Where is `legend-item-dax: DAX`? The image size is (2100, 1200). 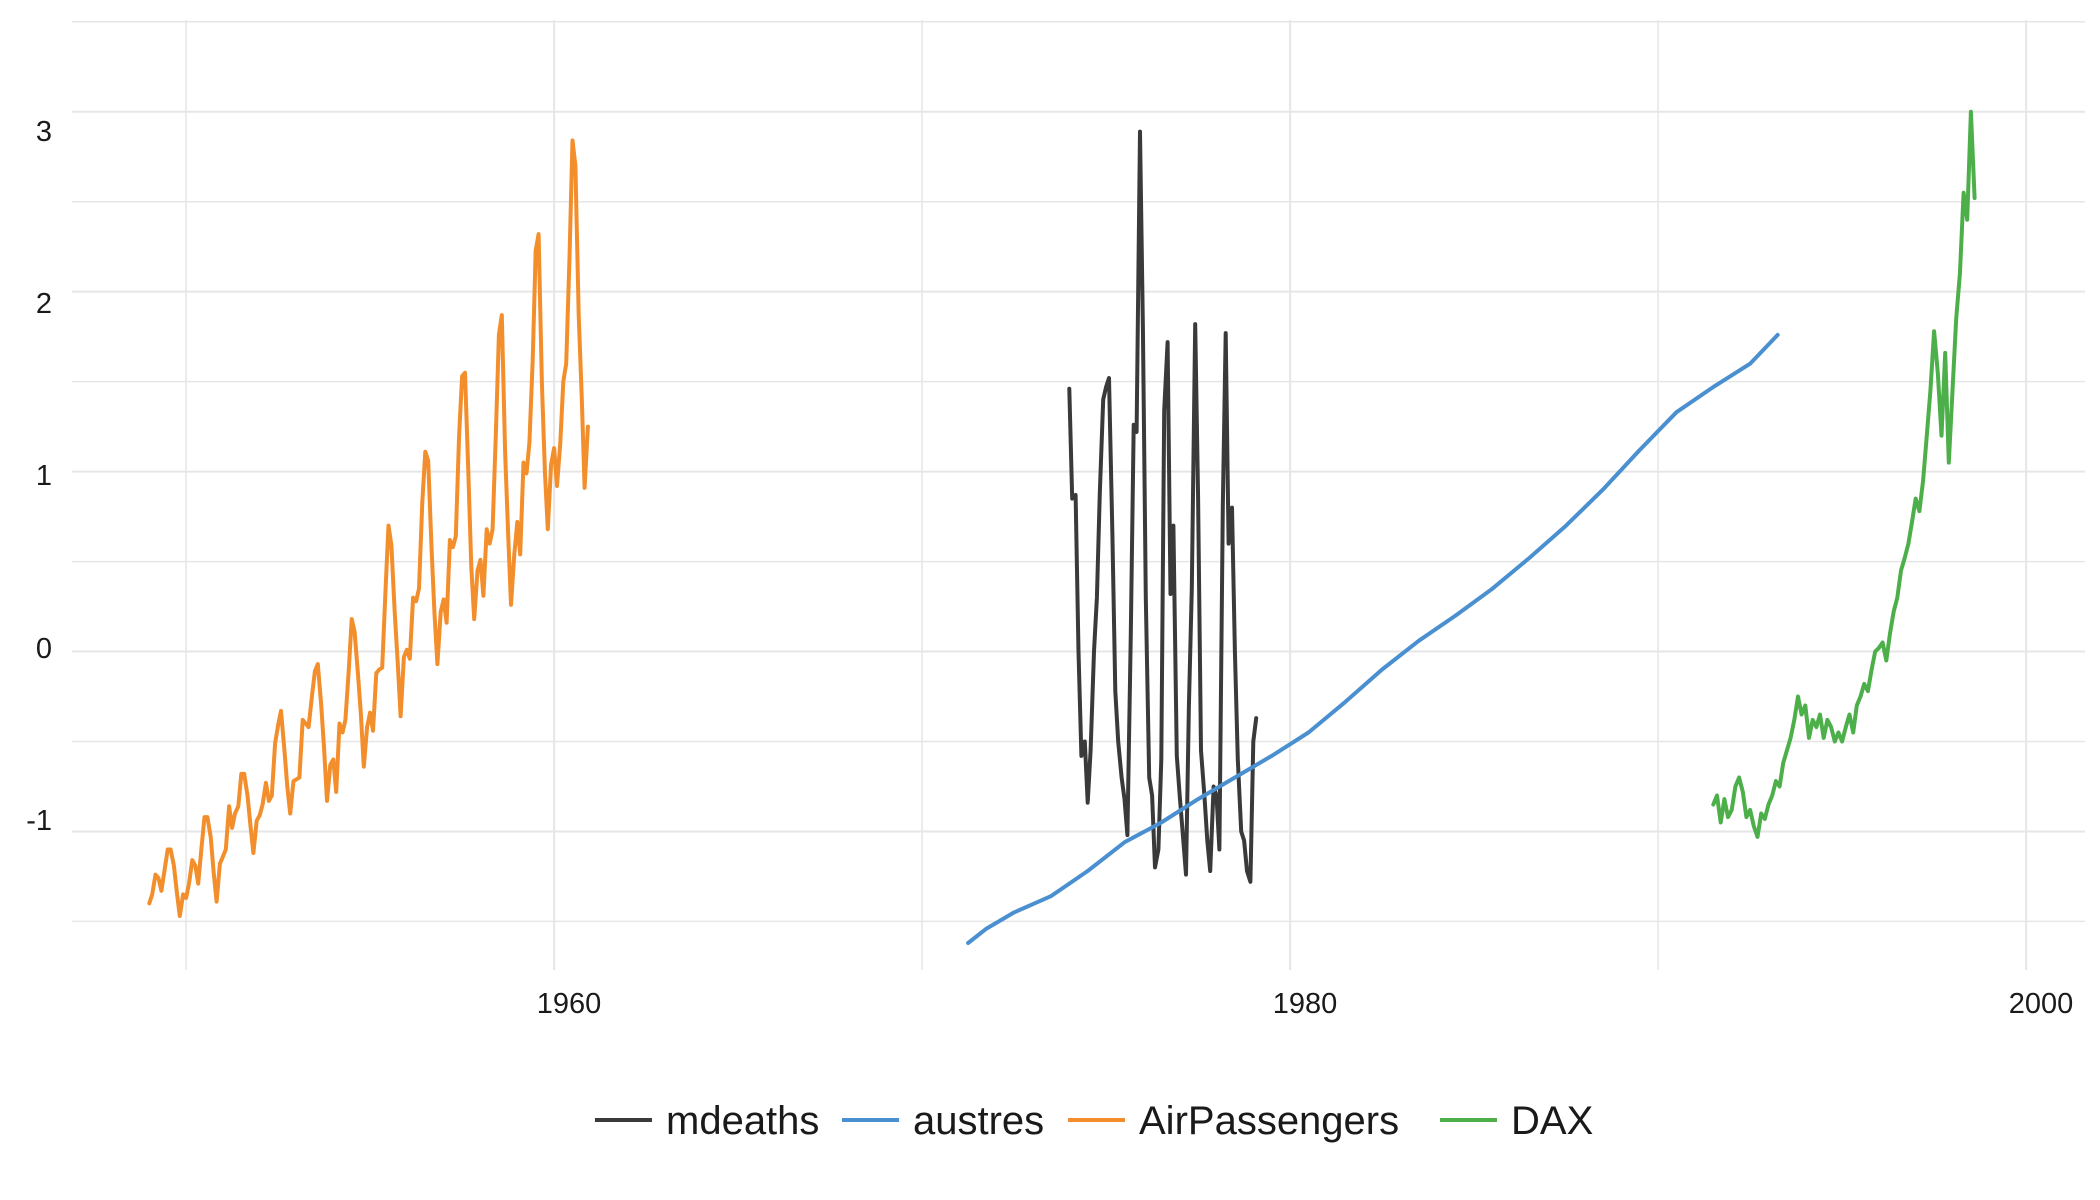 legend-item-dax: DAX is located at coordinates (1516, 1121).